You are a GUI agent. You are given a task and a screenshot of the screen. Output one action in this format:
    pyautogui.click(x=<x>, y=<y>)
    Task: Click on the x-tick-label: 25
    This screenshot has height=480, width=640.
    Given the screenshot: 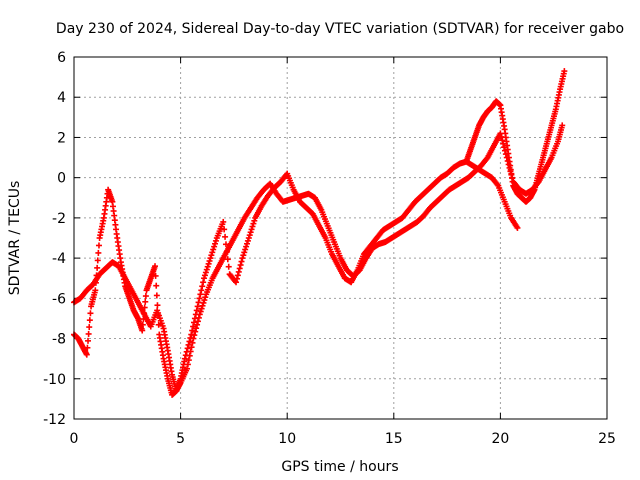 What is the action you would take?
    pyautogui.click(x=607, y=439)
    